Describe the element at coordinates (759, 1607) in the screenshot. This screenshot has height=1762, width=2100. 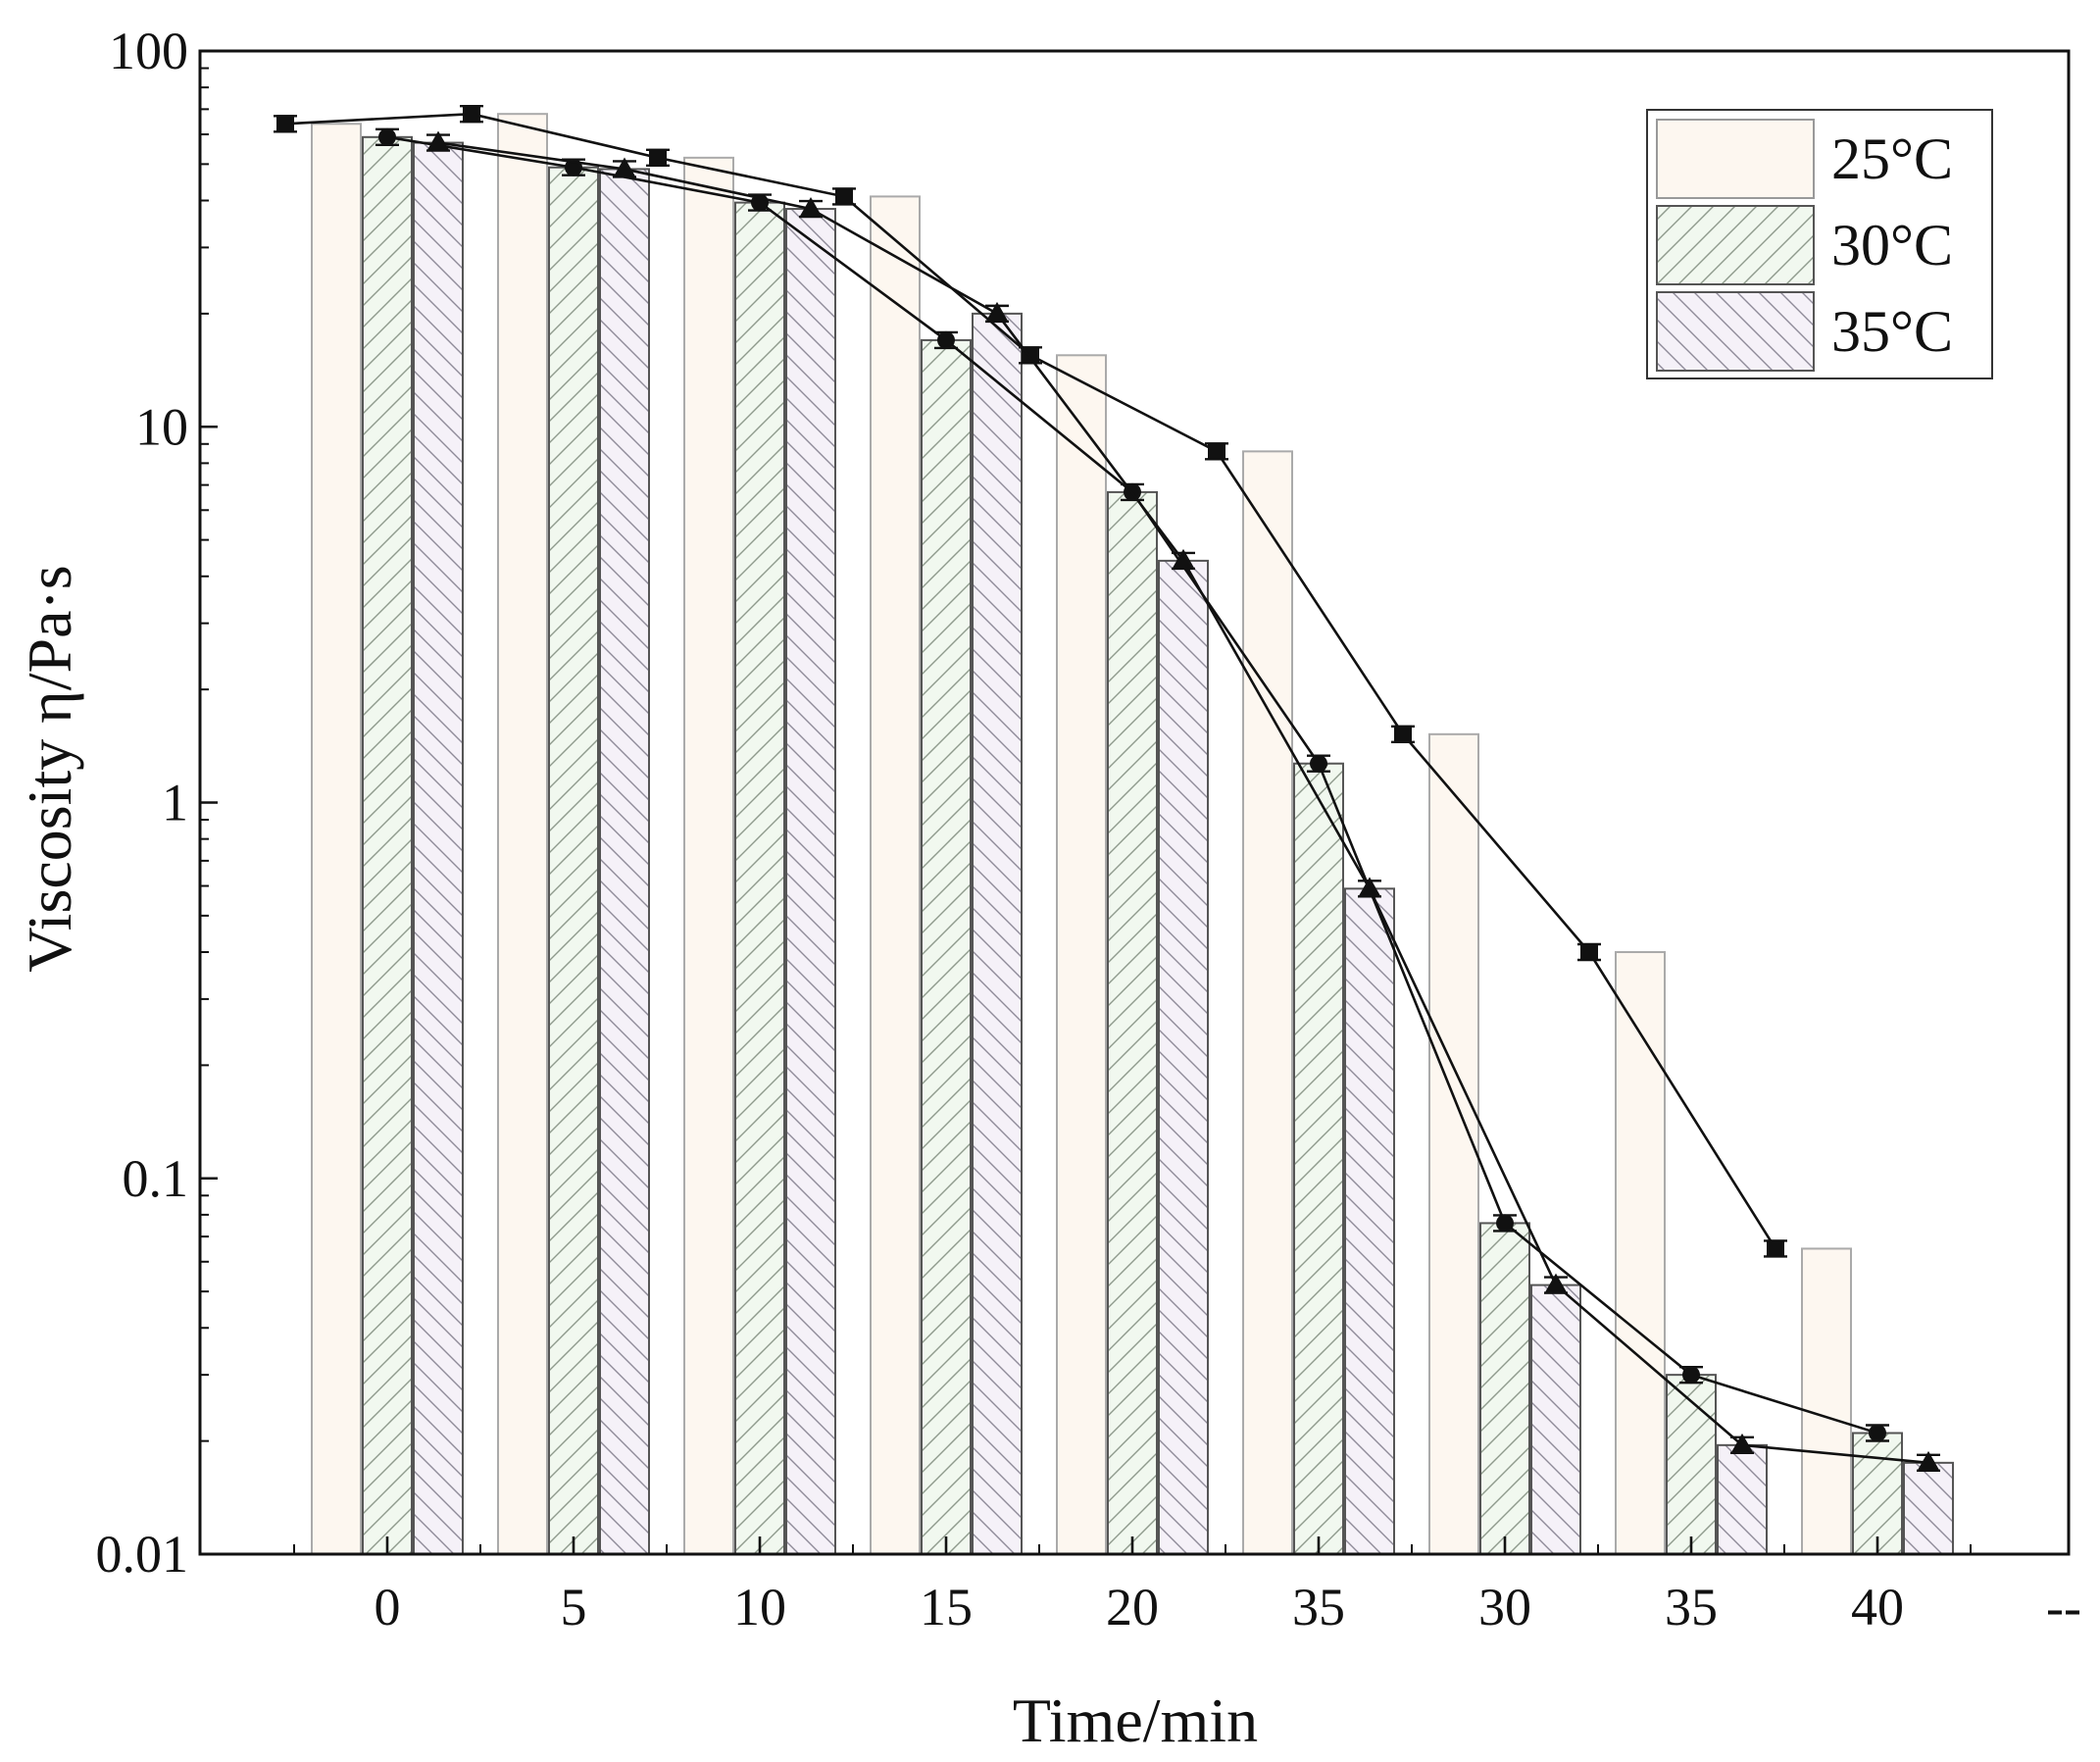
I see `x-tick-label: 10` at that location.